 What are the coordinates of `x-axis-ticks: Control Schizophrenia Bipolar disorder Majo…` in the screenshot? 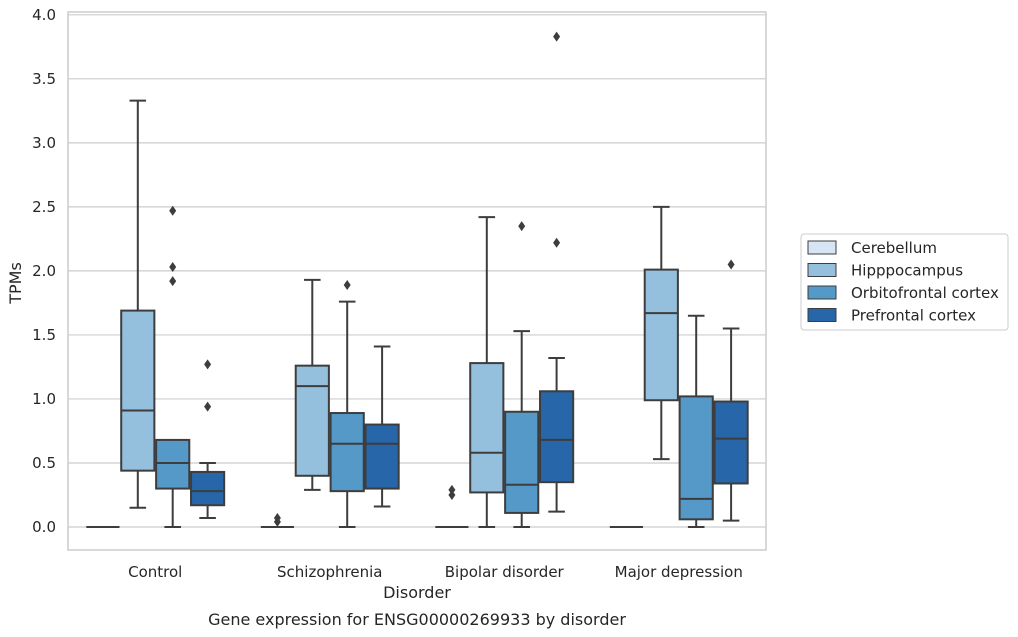 It's located at (435, 572).